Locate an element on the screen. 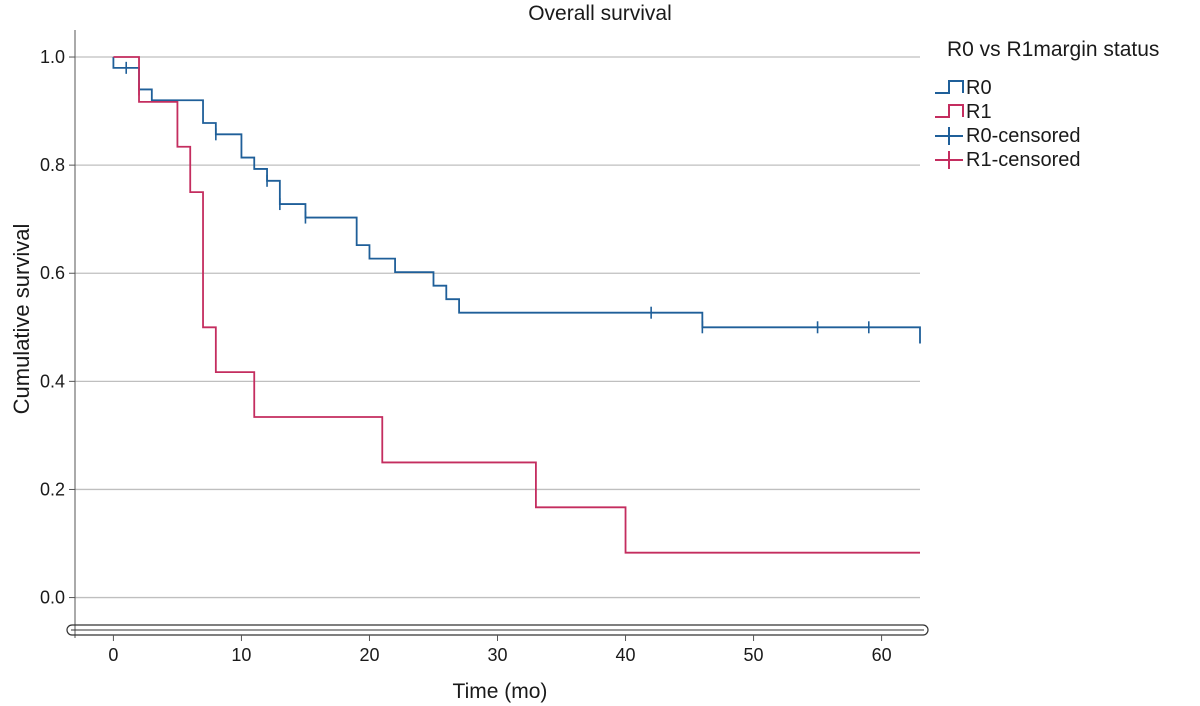  legend-label-r1-censored: R1-censored is located at coordinates (1023, 160).